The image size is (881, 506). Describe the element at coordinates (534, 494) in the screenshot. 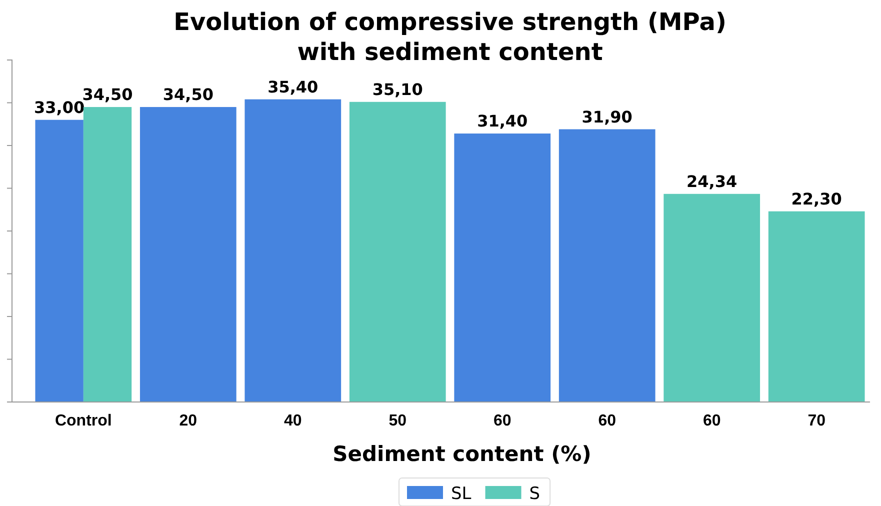

I see `legend-label: S` at that location.